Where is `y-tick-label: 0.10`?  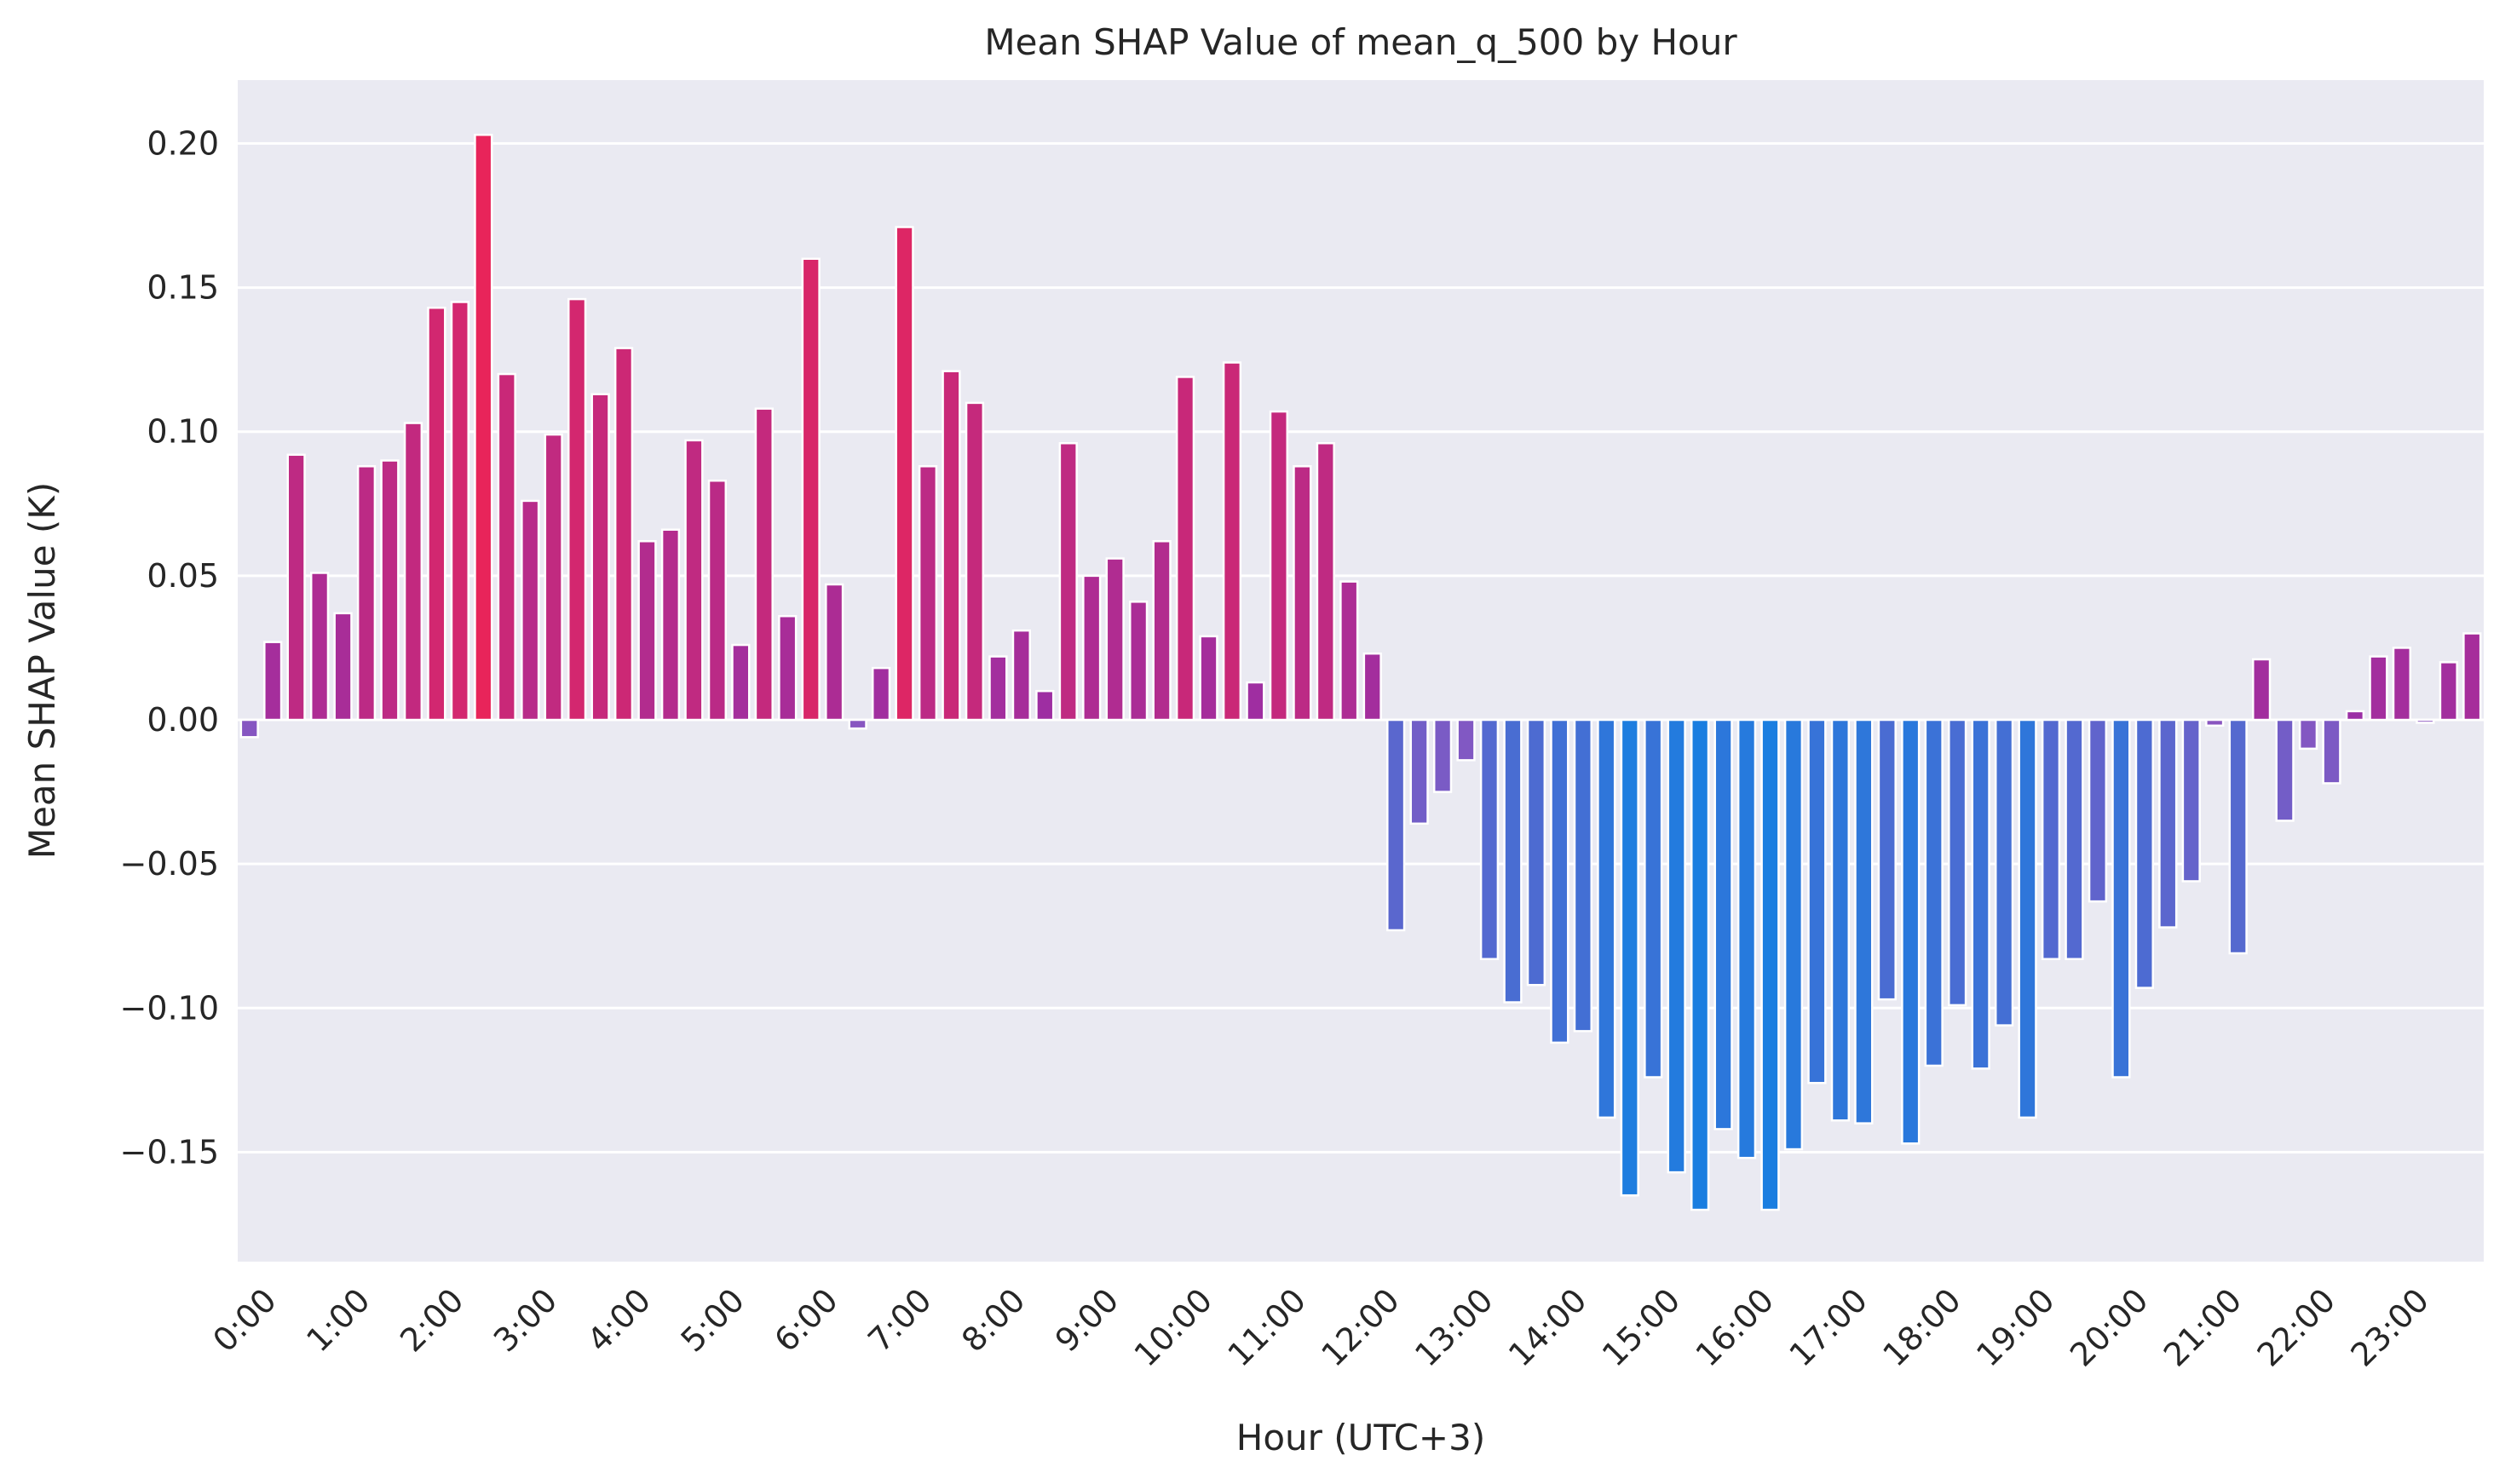 y-tick-label: 0.10 is located at coordinates (183, 432).